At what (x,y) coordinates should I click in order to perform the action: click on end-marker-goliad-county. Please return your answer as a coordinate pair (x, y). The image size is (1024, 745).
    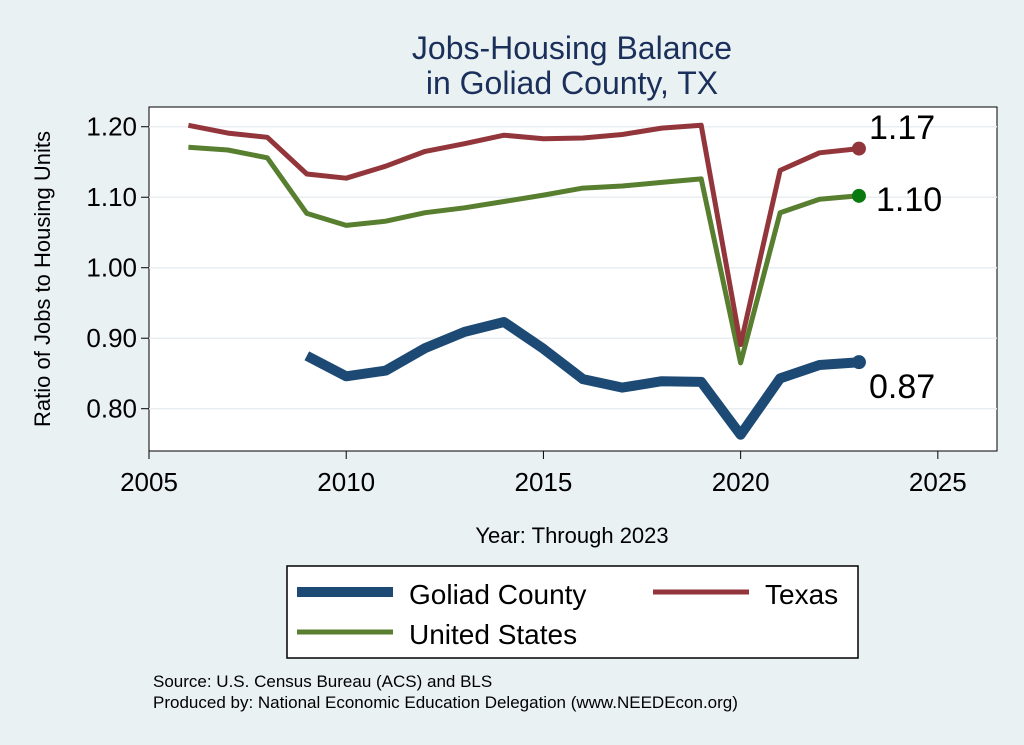
    Looking at the image, I should click on (858, 362).